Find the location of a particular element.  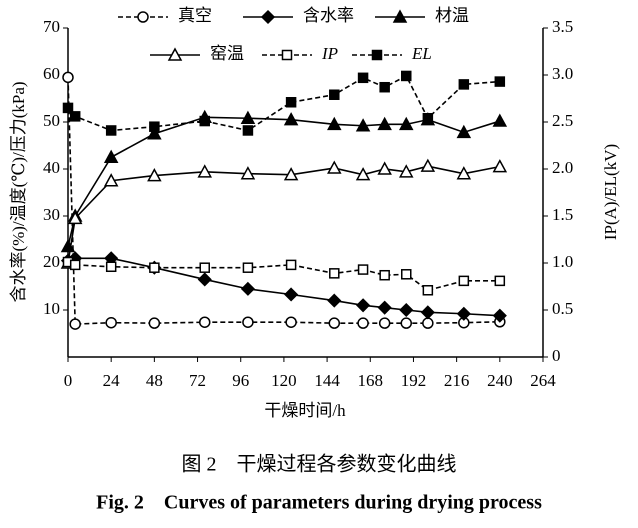

x-tick-label: 240 is located at coordinates (500, 380).